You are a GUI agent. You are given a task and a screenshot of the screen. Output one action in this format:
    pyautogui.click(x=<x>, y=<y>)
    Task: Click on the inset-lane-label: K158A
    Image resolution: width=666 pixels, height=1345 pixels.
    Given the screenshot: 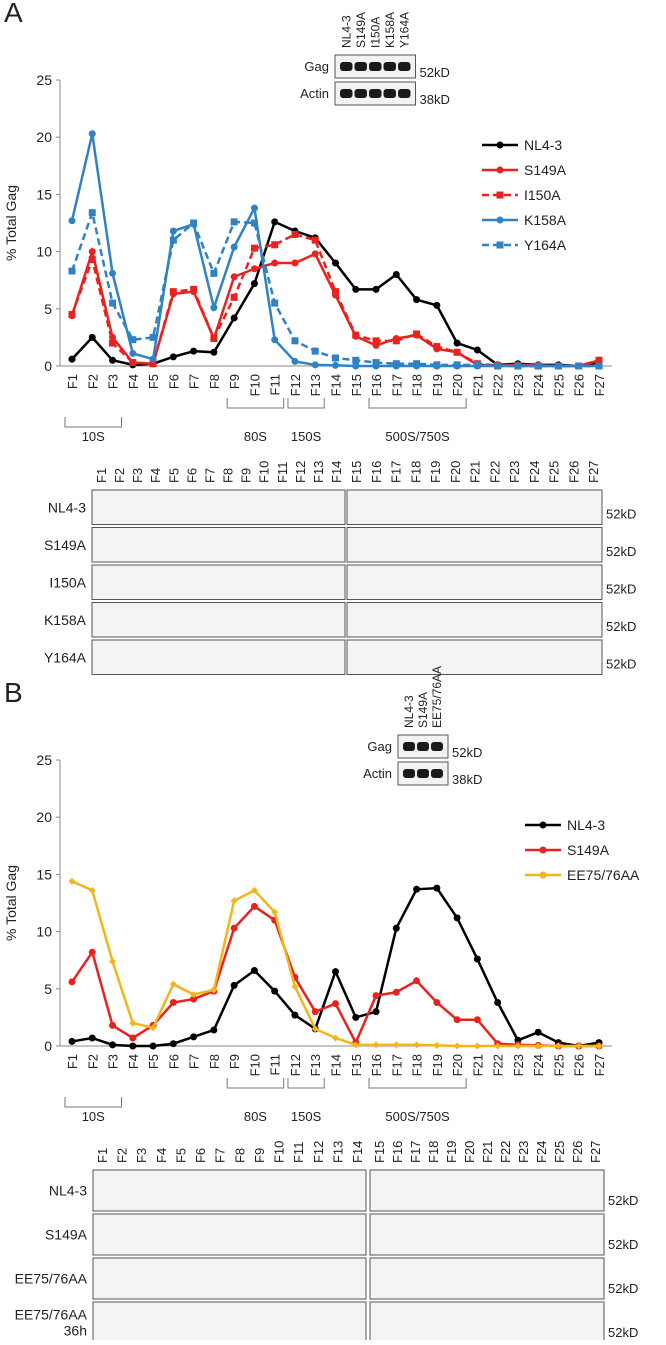 What is the action you would take?
    pyautogui.click(x=390, y=30)
    